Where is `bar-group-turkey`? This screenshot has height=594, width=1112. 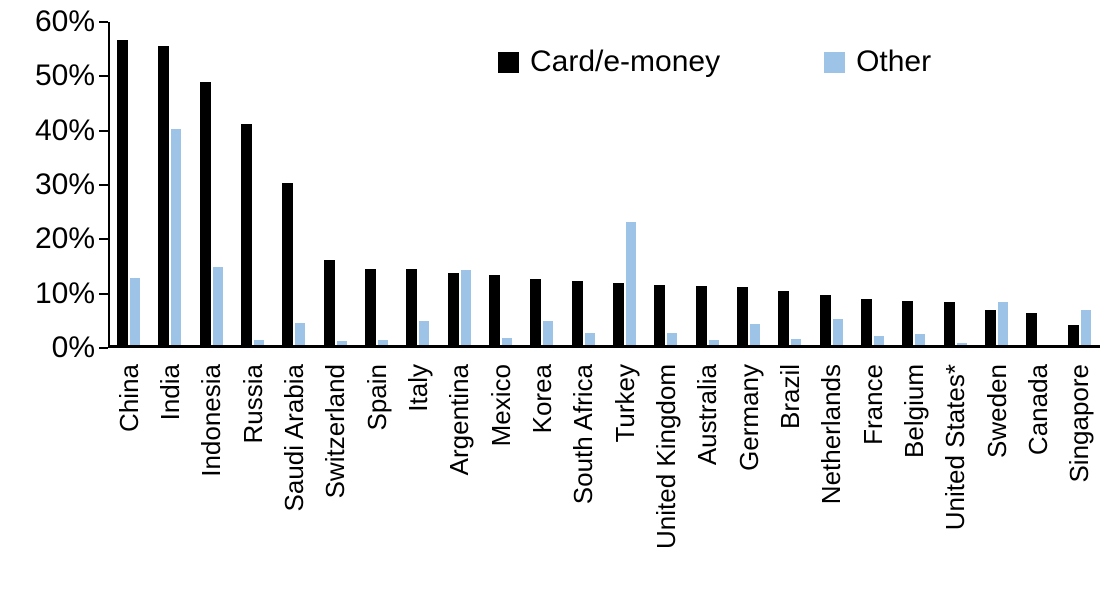
bar-group-turkey is located at coordinates (626, 183).